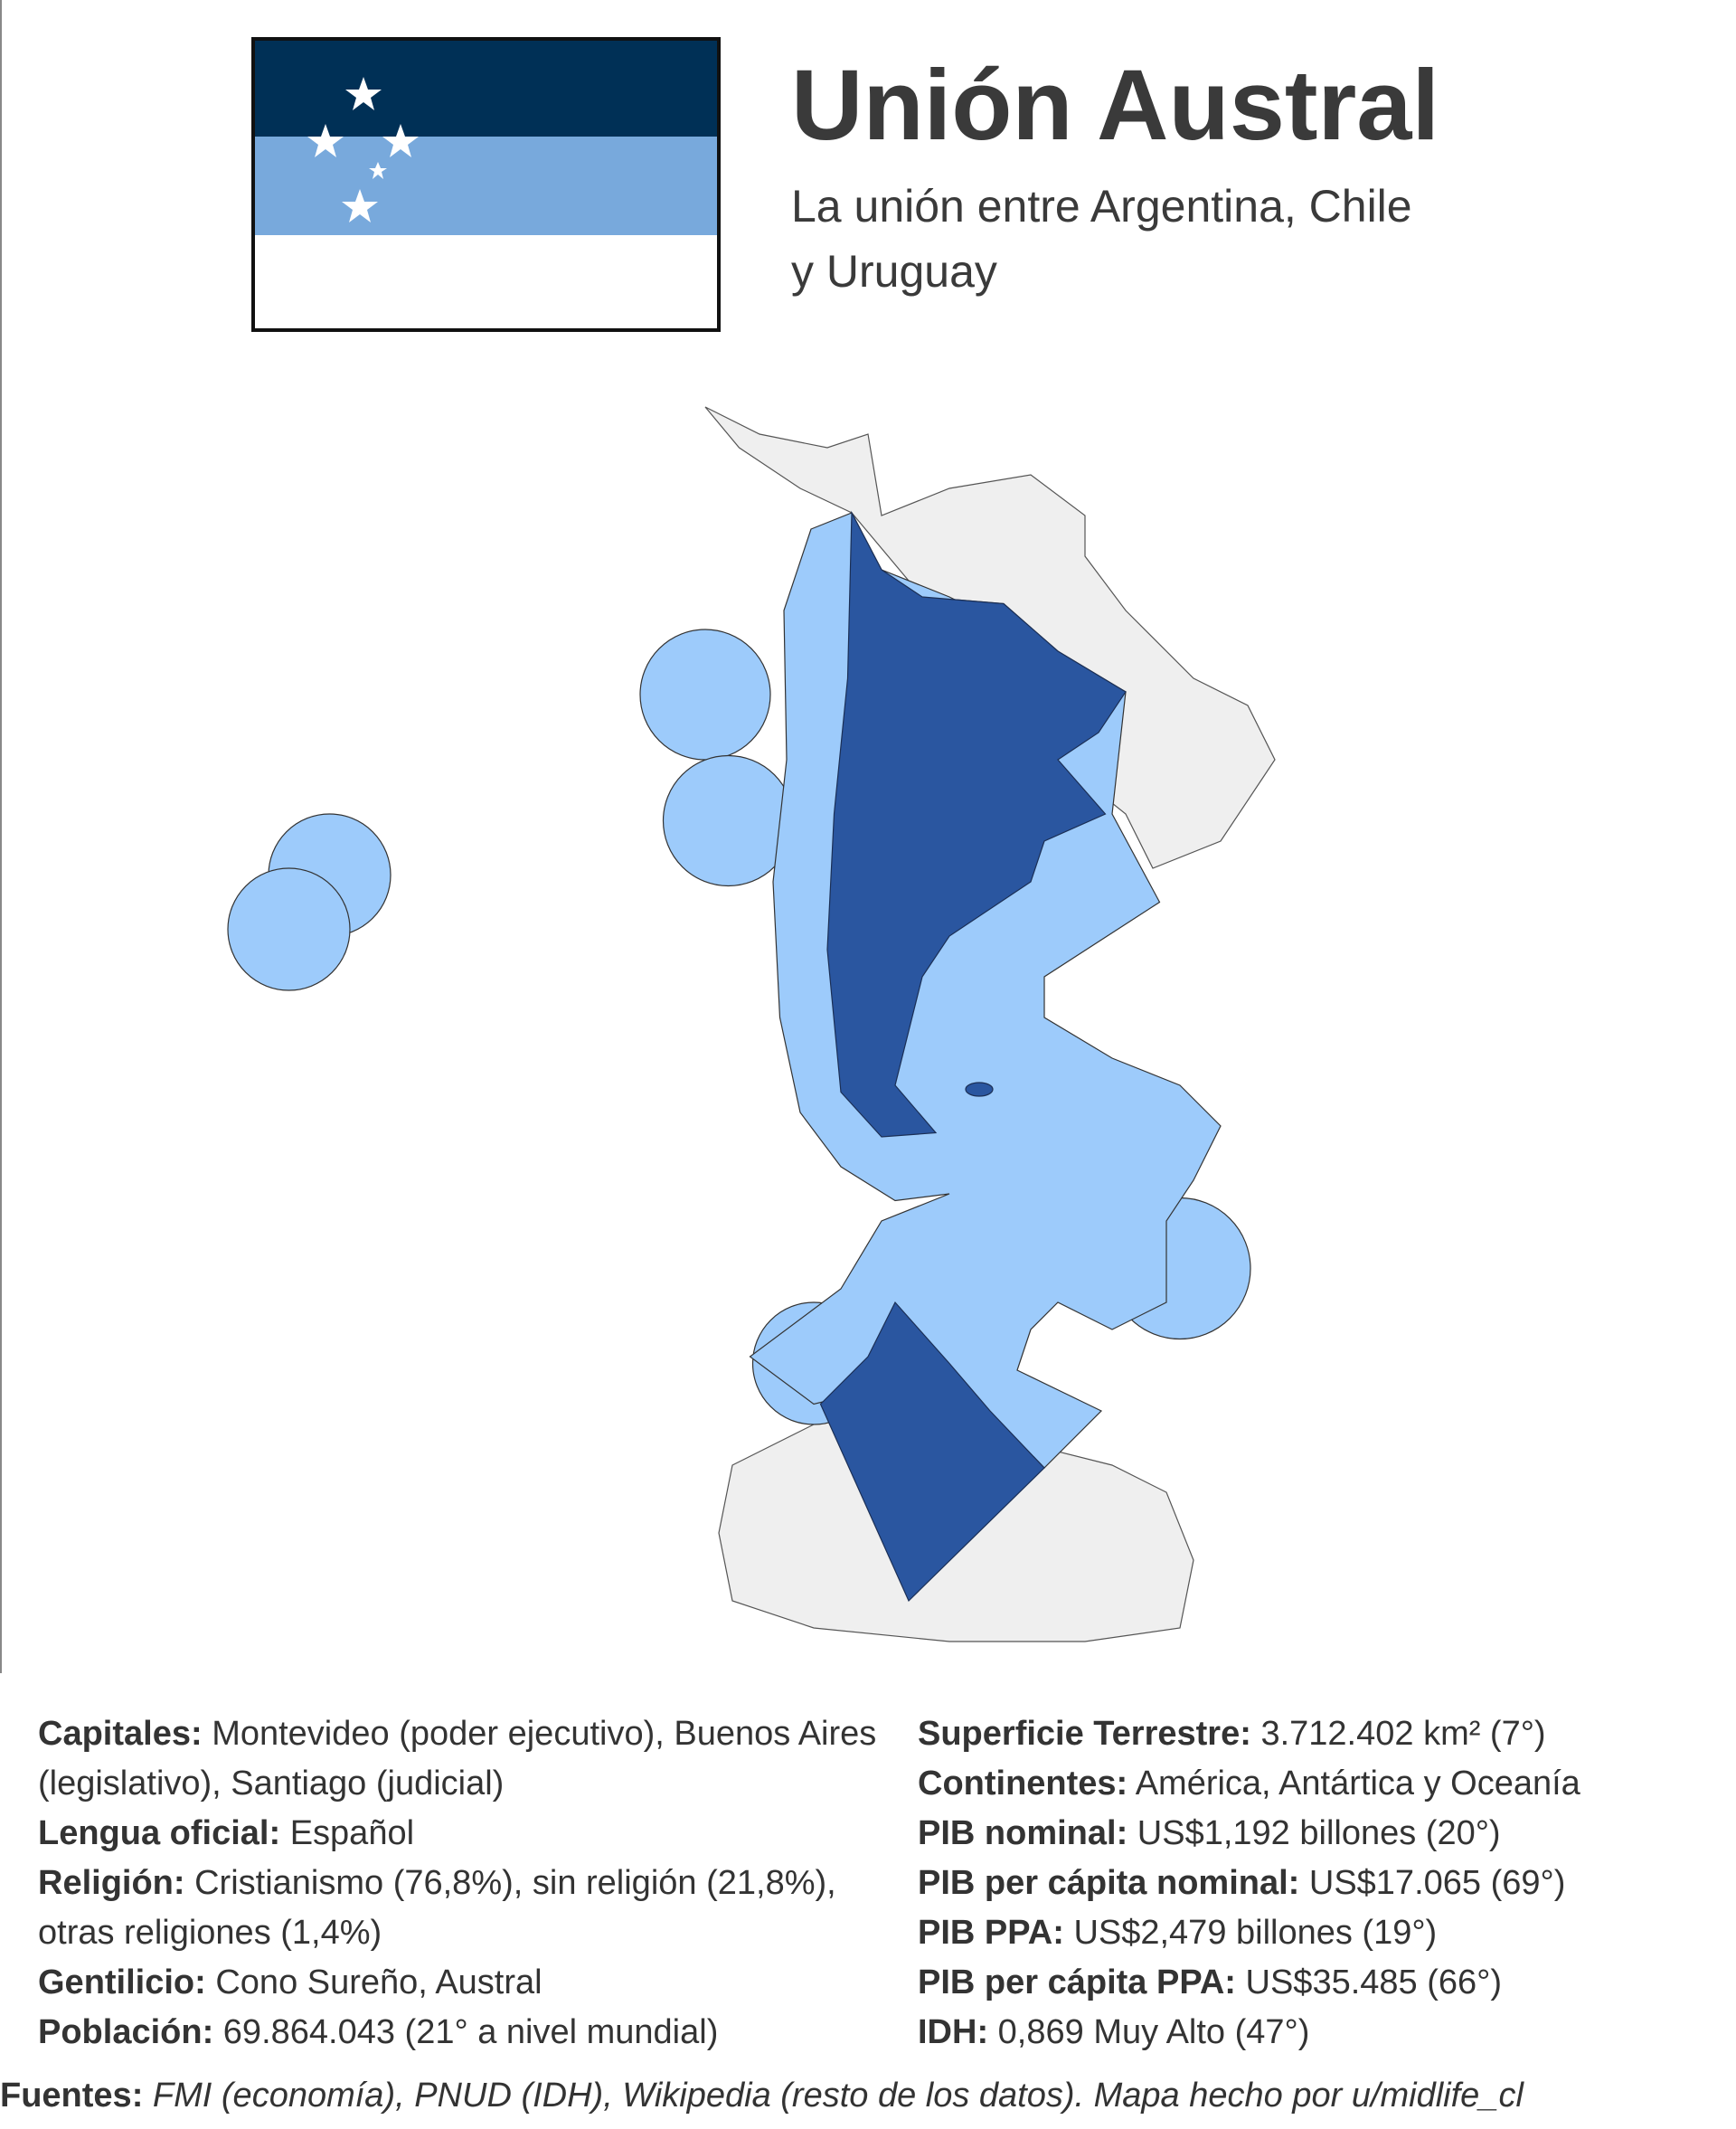 Image resolution: width=1736 pixels, height=2129 pixels. I want to click on fact-value: 69.864.043 (21° a nivel mundial), so click(470, 2032).